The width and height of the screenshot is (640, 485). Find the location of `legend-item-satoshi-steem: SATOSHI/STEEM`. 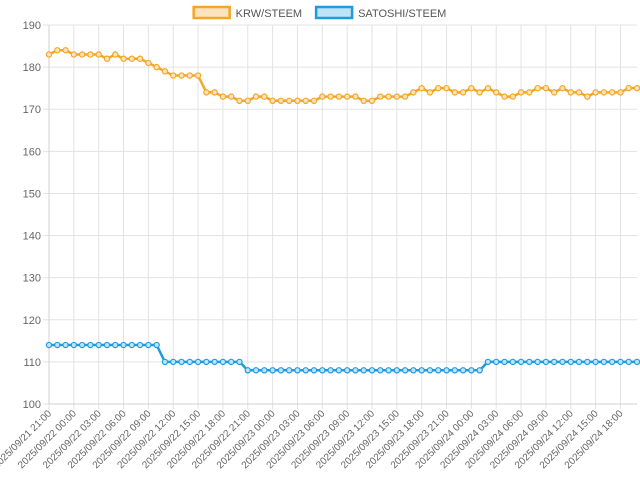

legend-item-satoshi-steem: SATOSHI/STEEM is located at coordinates (380, 12).